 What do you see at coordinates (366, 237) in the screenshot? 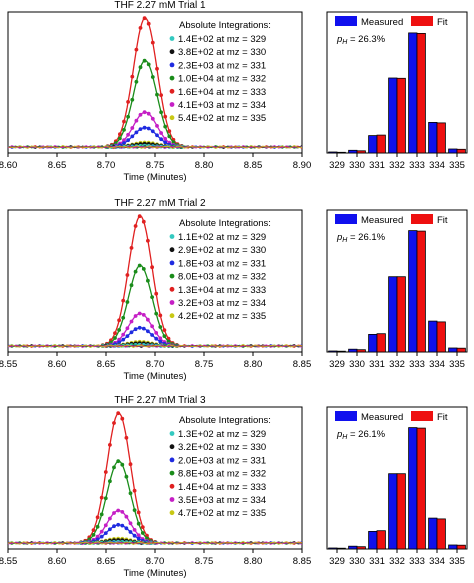
I see `ph-value: = 26.1%` at bounding box center [366, 237].